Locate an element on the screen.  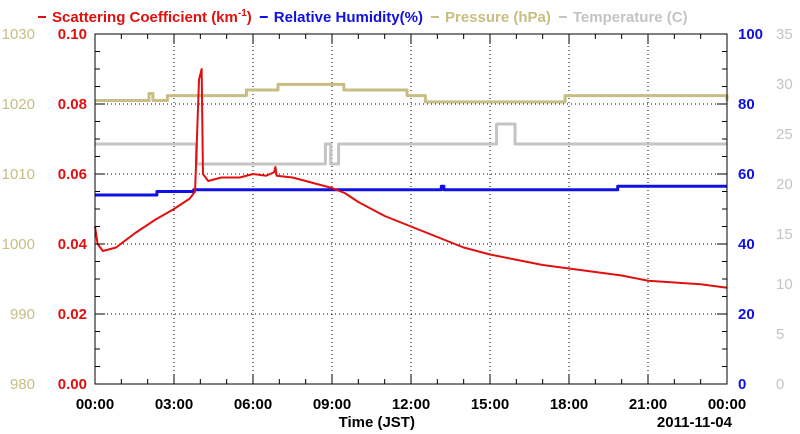
humidity-tick-label: 80 is located at coordinates (746, 104).